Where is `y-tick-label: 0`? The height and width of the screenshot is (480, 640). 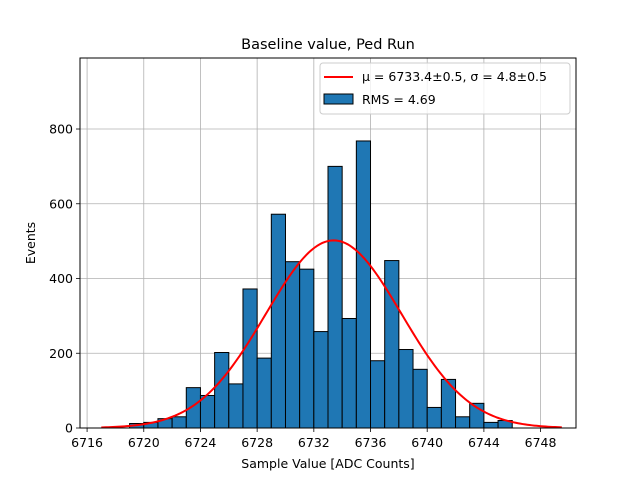 y-tick-label: 0 is located at coordinates (69, 428).